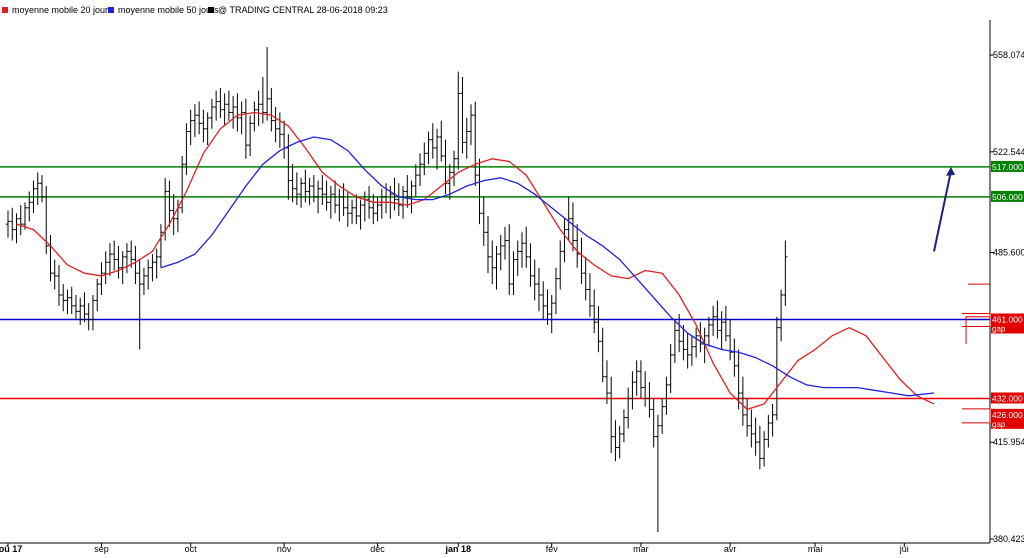  I want to click on target-arrow, so click(944, 209).